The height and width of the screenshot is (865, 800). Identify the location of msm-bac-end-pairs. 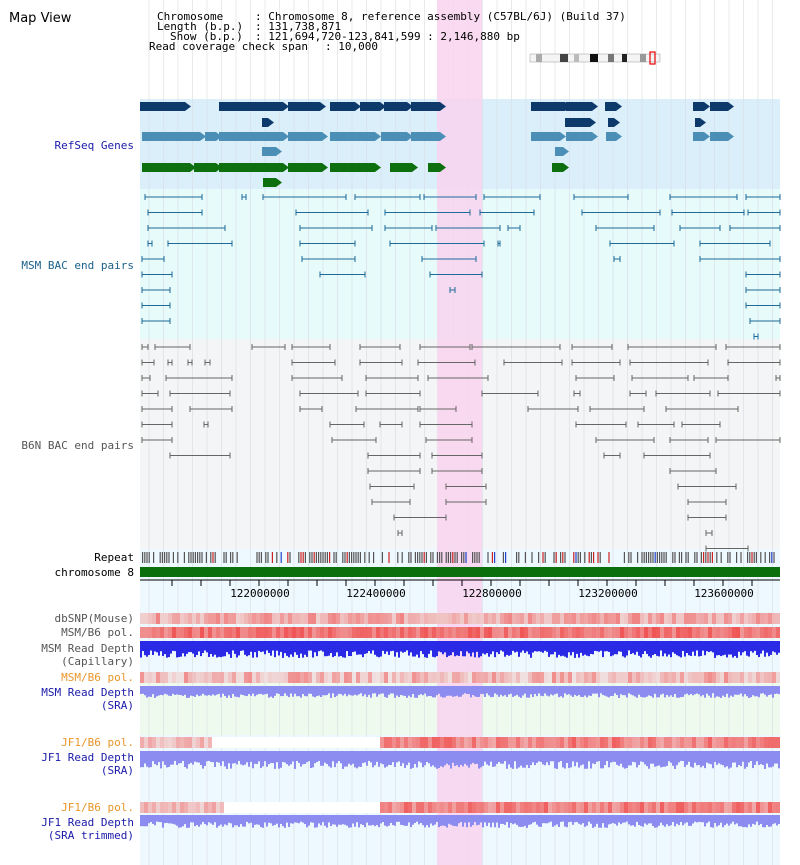
(461, 267).